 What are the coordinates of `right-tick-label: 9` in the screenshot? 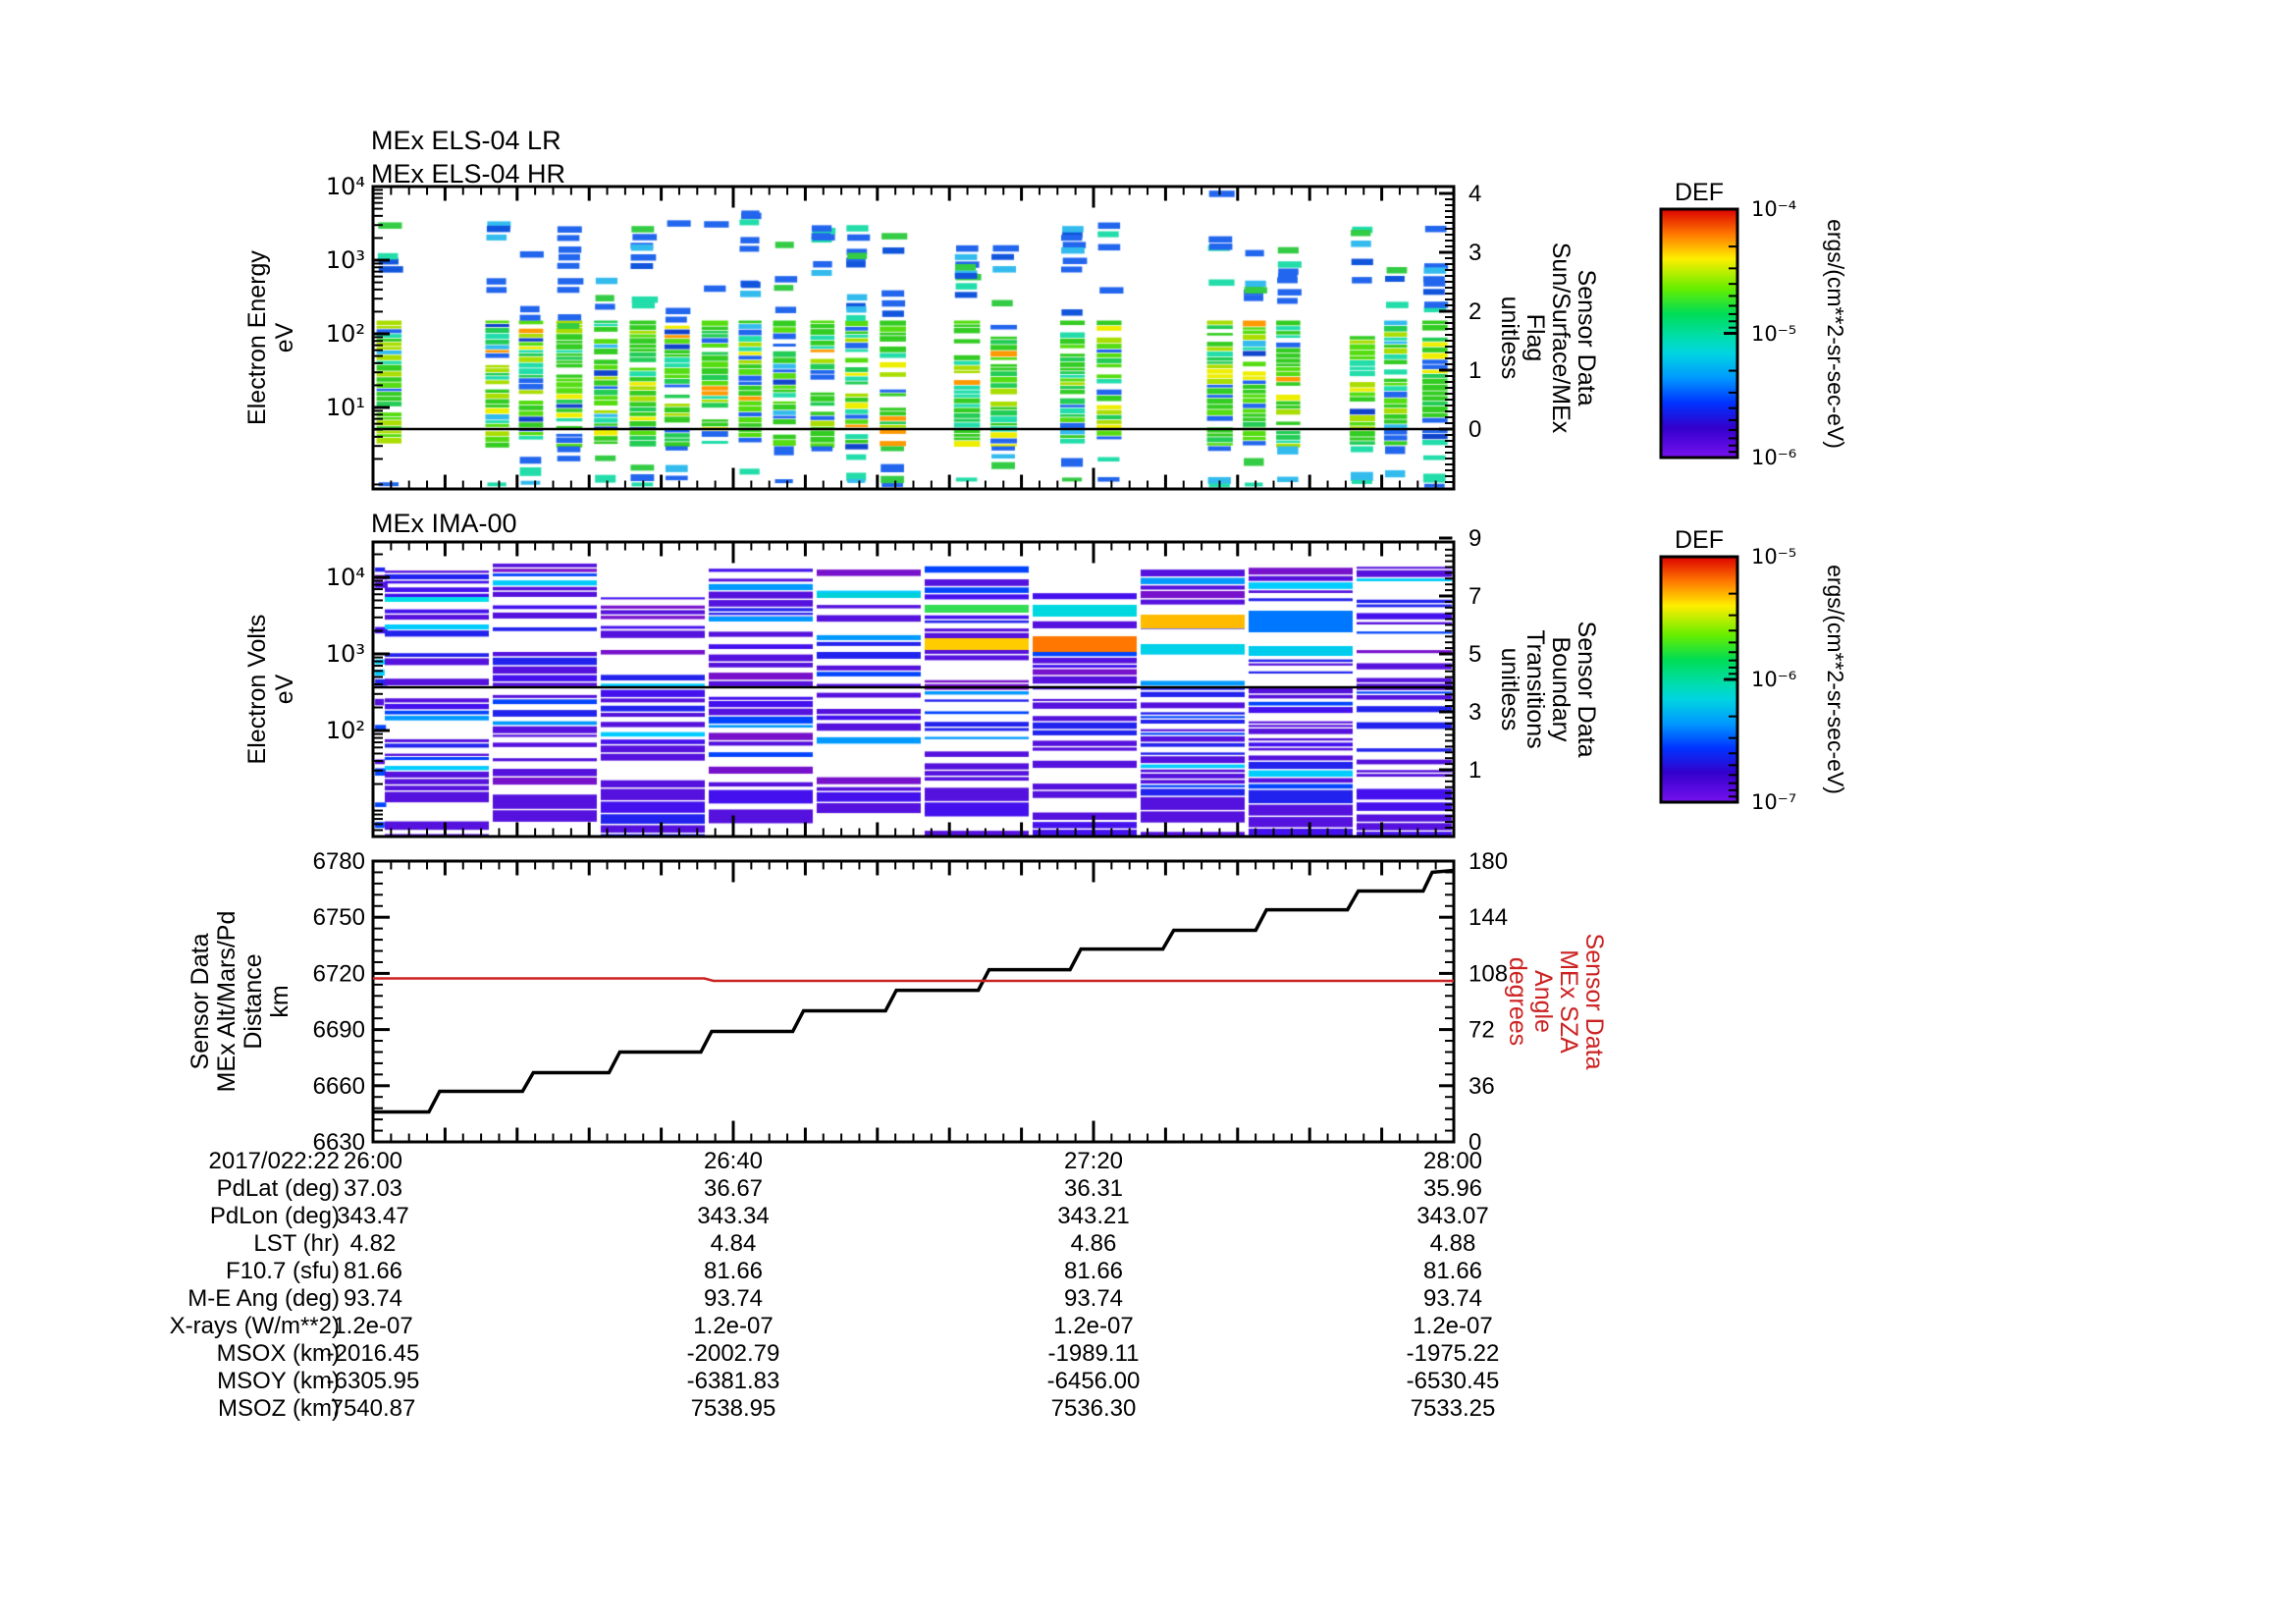 It's located at (1474, 539).